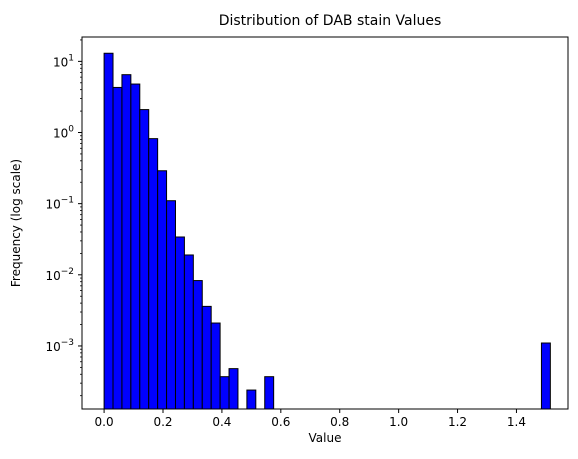 Image resolution: width=578 pixels, height=459 pixels. What do you see at coordinates (221, 422) in the screenshot?
I see `x-tick-label: 0.4` at bounding box center [221, 422].